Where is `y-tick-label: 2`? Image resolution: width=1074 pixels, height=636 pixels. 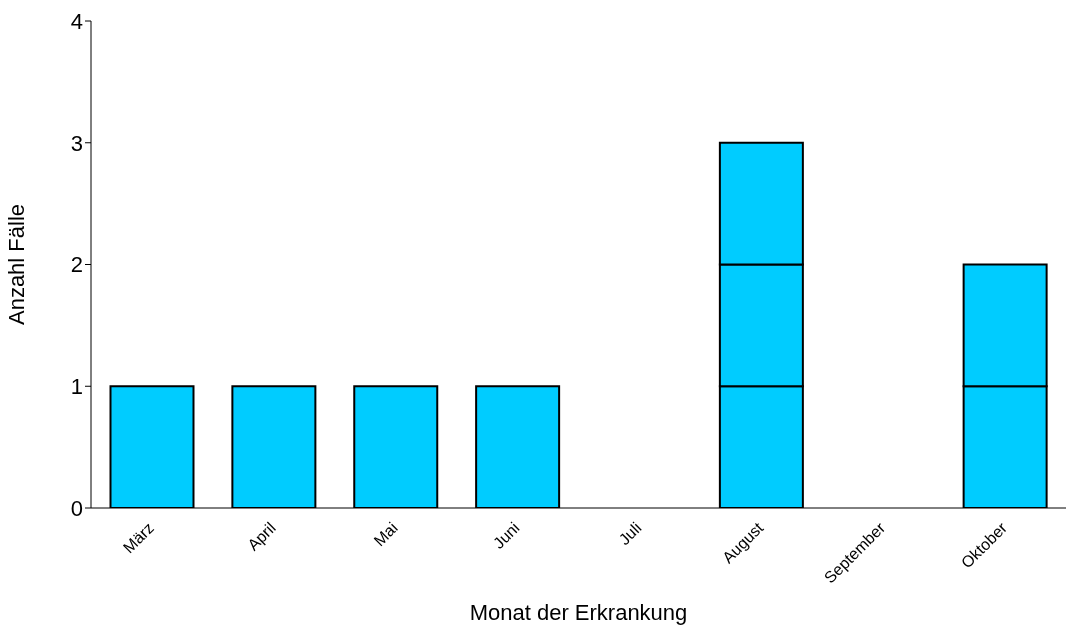
y-tick-label: 2 is located at coordinates (76, 265).